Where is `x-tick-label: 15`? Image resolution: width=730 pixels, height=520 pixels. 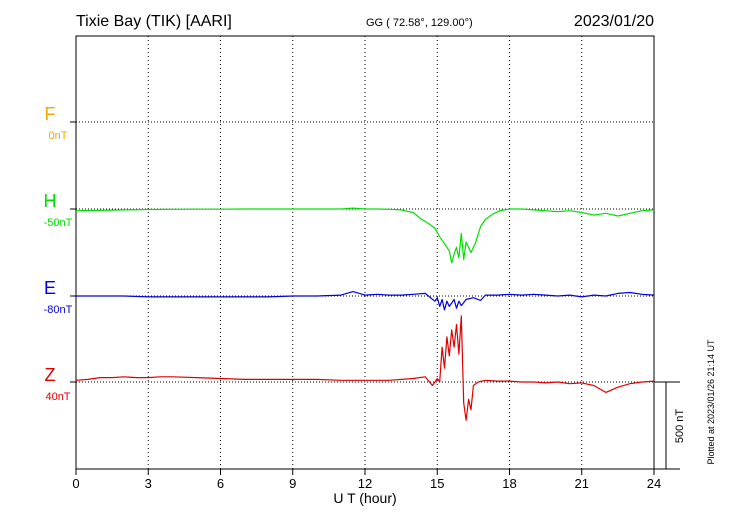
x-tick-label: 15 is located at coordinates (437, 483).